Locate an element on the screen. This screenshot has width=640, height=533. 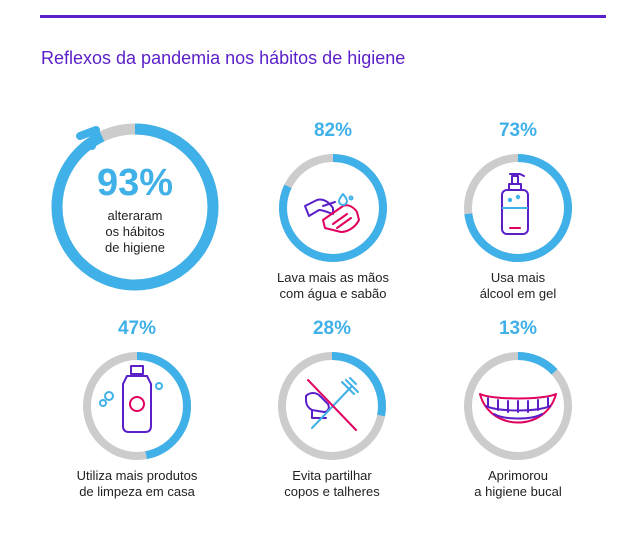
stat-cutlery-caption: Evita partilhar copos e talheres is located at coordinates (332, 483).